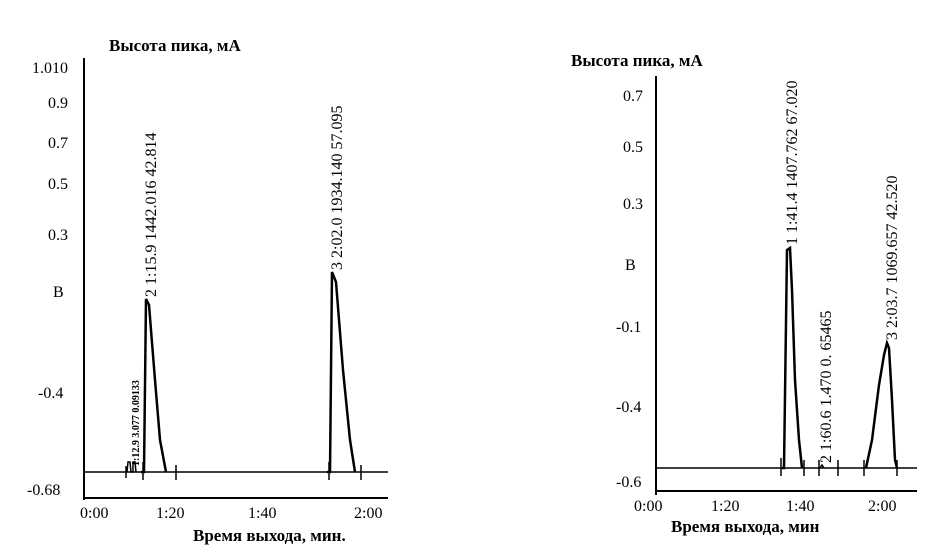  What do you see at coordinates (136, 423) in the screenshot?
I see `peak-label-1-left: 1:12.9 3.077 0.09133` at bounding box center [136, 423].